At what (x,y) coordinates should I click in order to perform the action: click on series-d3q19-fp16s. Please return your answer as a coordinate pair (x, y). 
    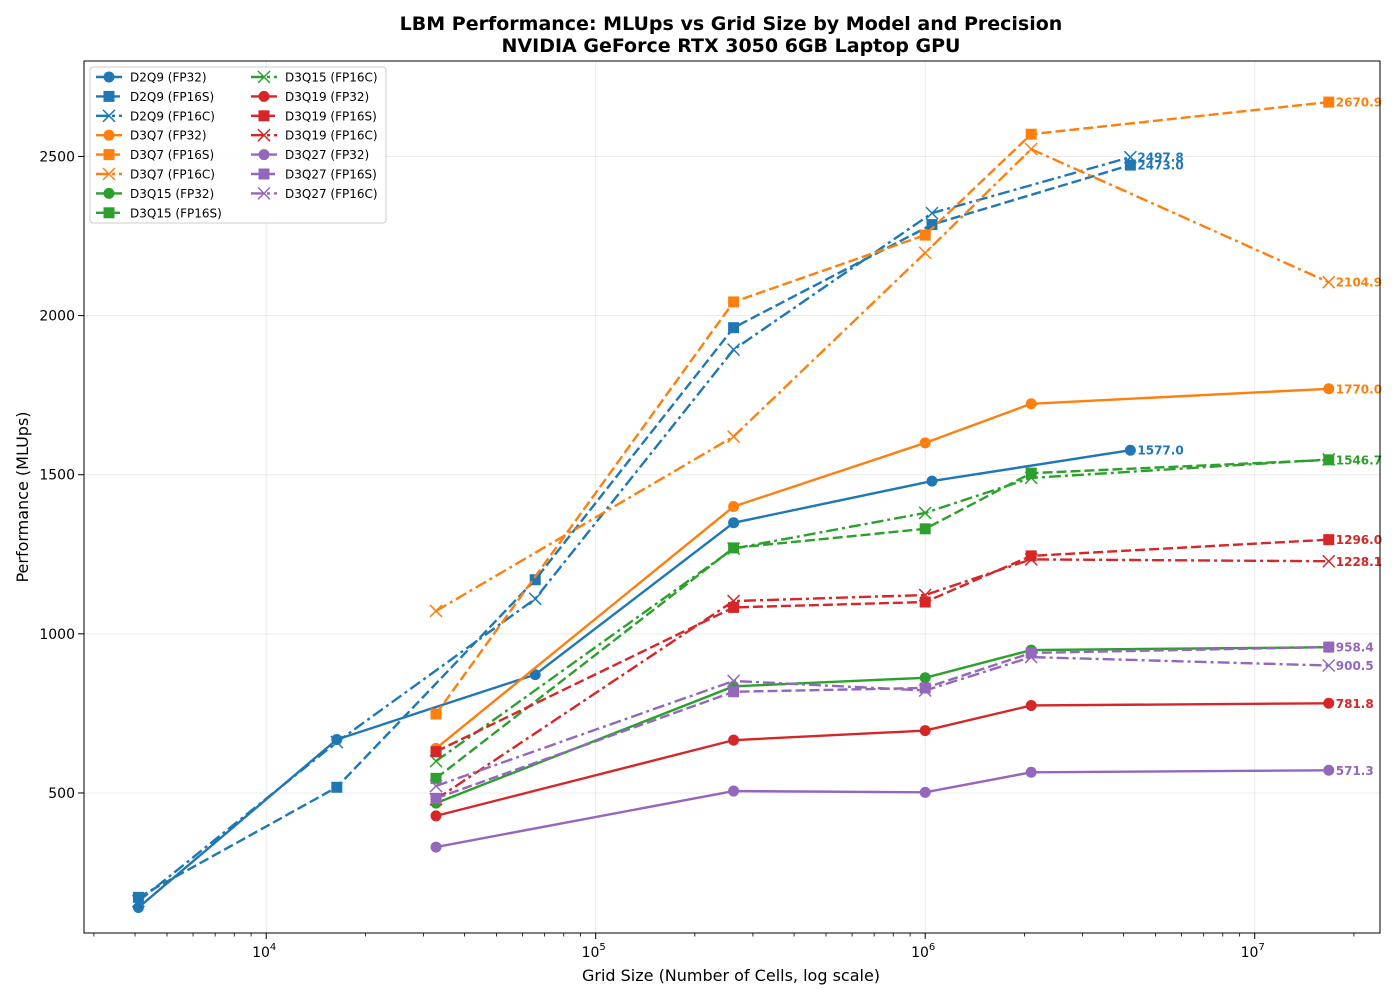
    Looking at the image, I should click on (882, 646).